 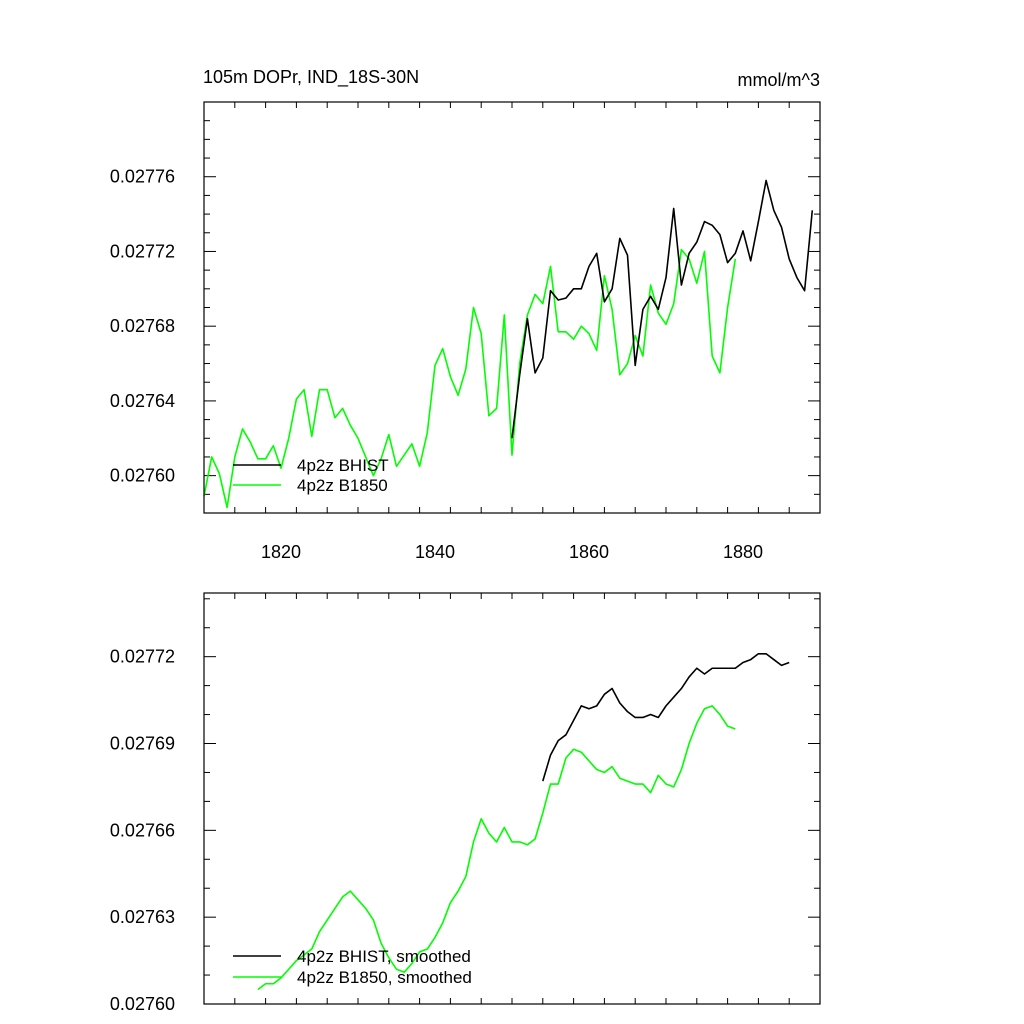 I want to click on y-tick-label: 0.02766, so click(x=142, y=830).